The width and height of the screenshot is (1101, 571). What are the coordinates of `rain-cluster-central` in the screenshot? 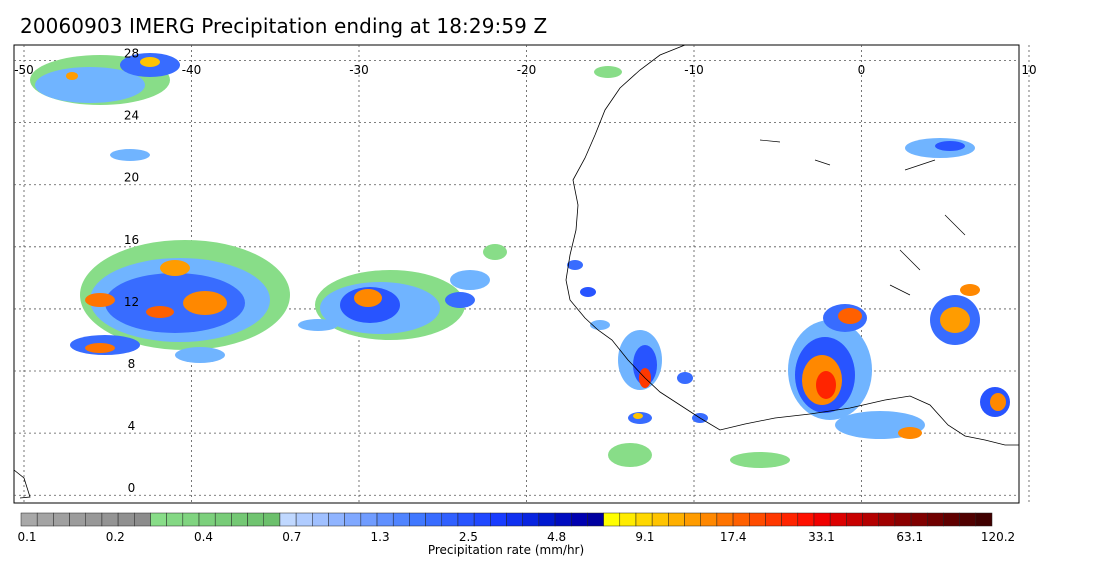 It's located at (402, 292).